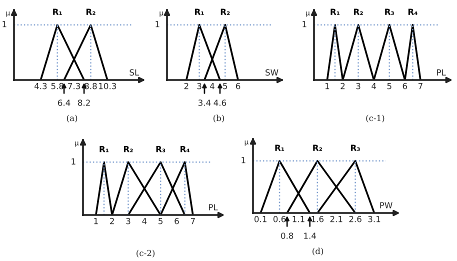  Describe the element at coordinates (374, 219) in the screenshot. I see `x-tick-label: 3.1` at that location.